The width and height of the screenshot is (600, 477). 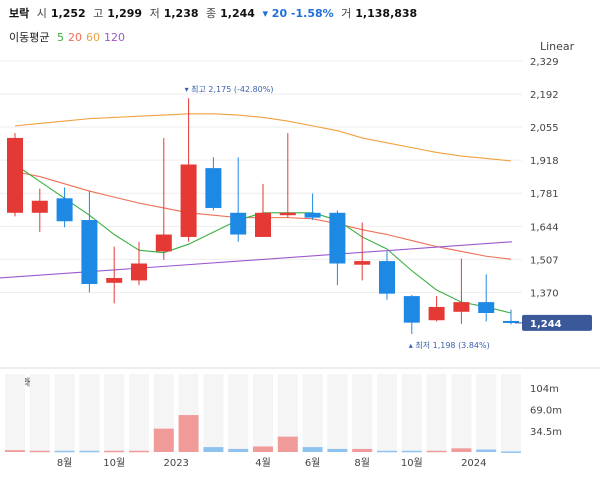 I want to click on moving-average-legend: 이동평균 5 20 60 120, so click(x=69, y=37).